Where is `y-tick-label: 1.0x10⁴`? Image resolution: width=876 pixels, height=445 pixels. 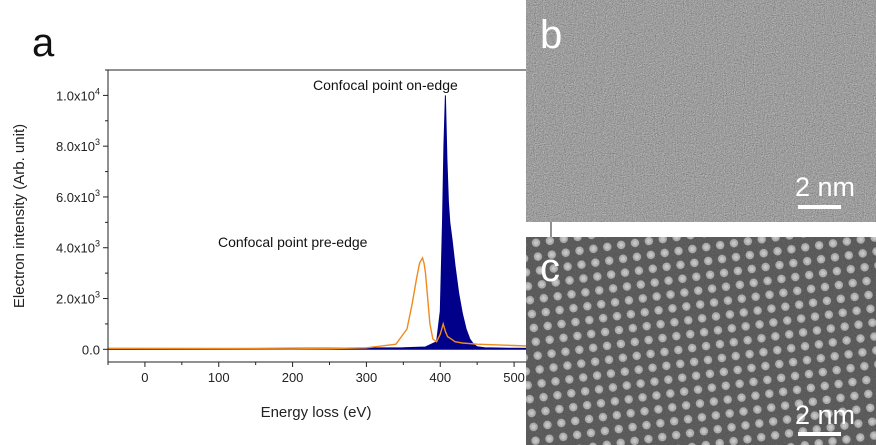
y-tick-label: 1.0x10⁴ is located at coordinates (78, 94).